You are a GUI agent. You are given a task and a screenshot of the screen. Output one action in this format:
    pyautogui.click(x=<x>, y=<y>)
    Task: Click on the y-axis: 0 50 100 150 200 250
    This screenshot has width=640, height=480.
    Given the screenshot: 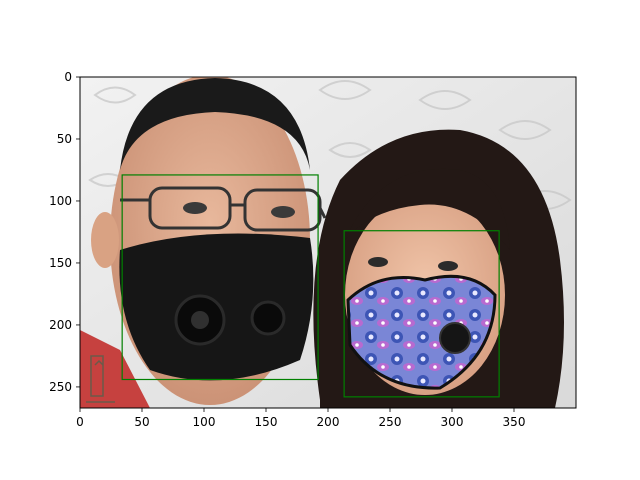 What is the action you would take?
    pyautogui.click(x=64, y=232)
    